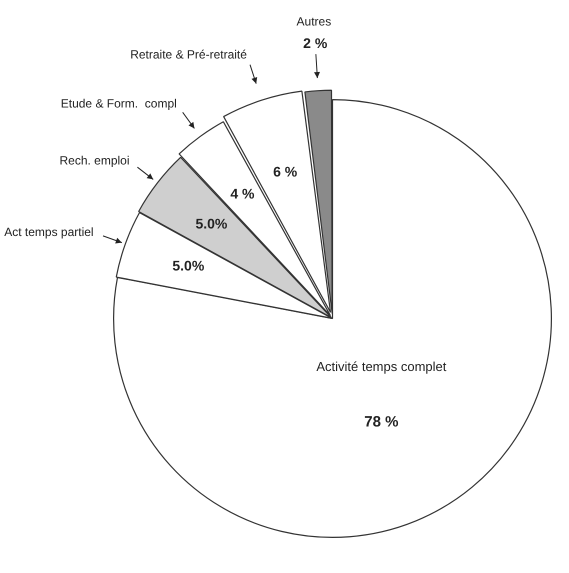 Image resolution: width=569 pixels, height=573 pixels. What do you see at coordinates (49, 231) in the screenshot?
I see `slice-label: Act temps partiel` at bounding box center [49, 231].